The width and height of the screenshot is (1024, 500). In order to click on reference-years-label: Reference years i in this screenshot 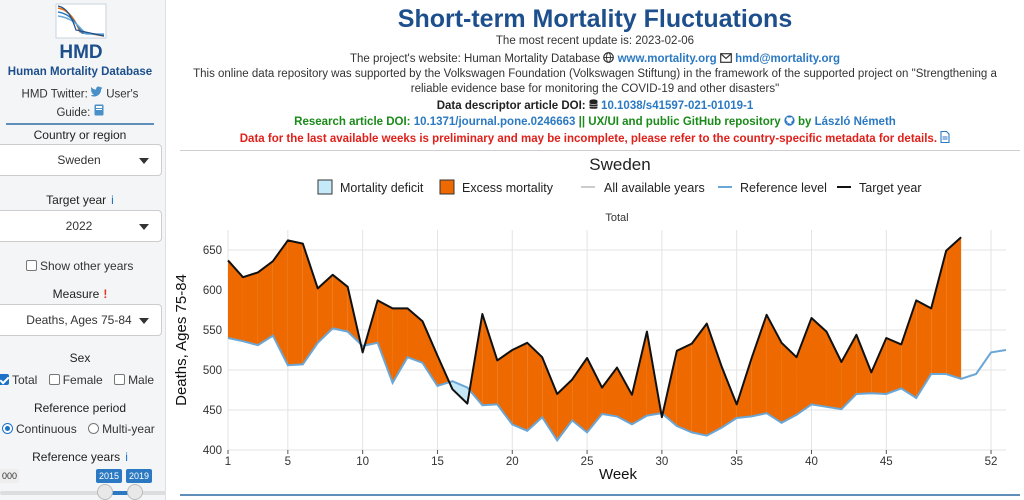, I will do `click(80, 457)`.